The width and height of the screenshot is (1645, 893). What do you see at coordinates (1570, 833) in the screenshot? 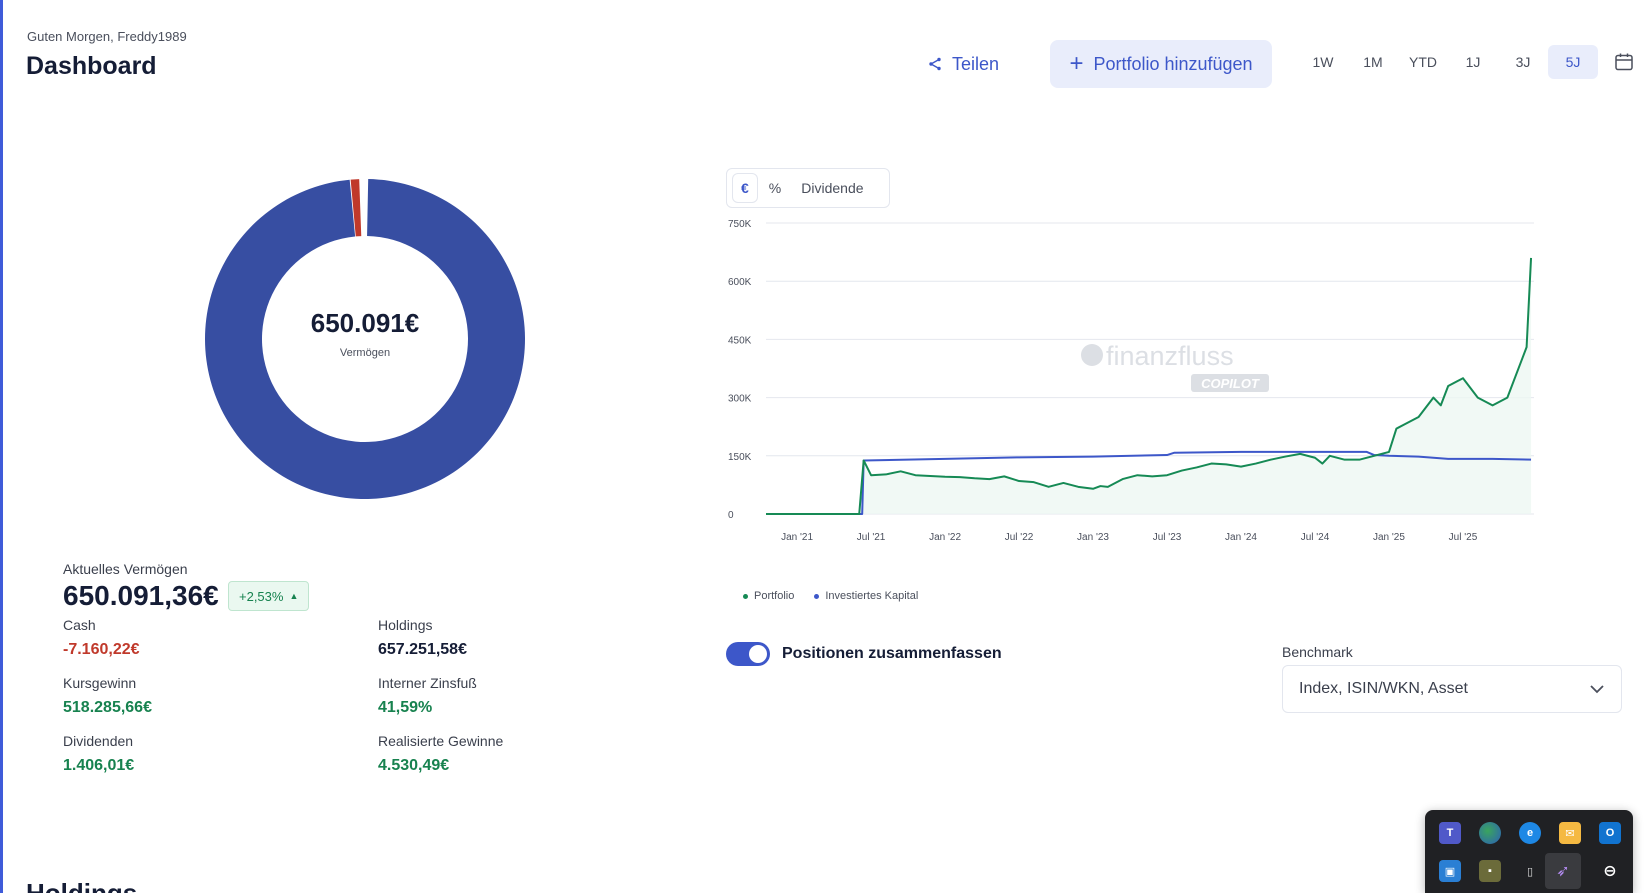
I see `mail-icon: ✉` at bounding box center [1570, 833].